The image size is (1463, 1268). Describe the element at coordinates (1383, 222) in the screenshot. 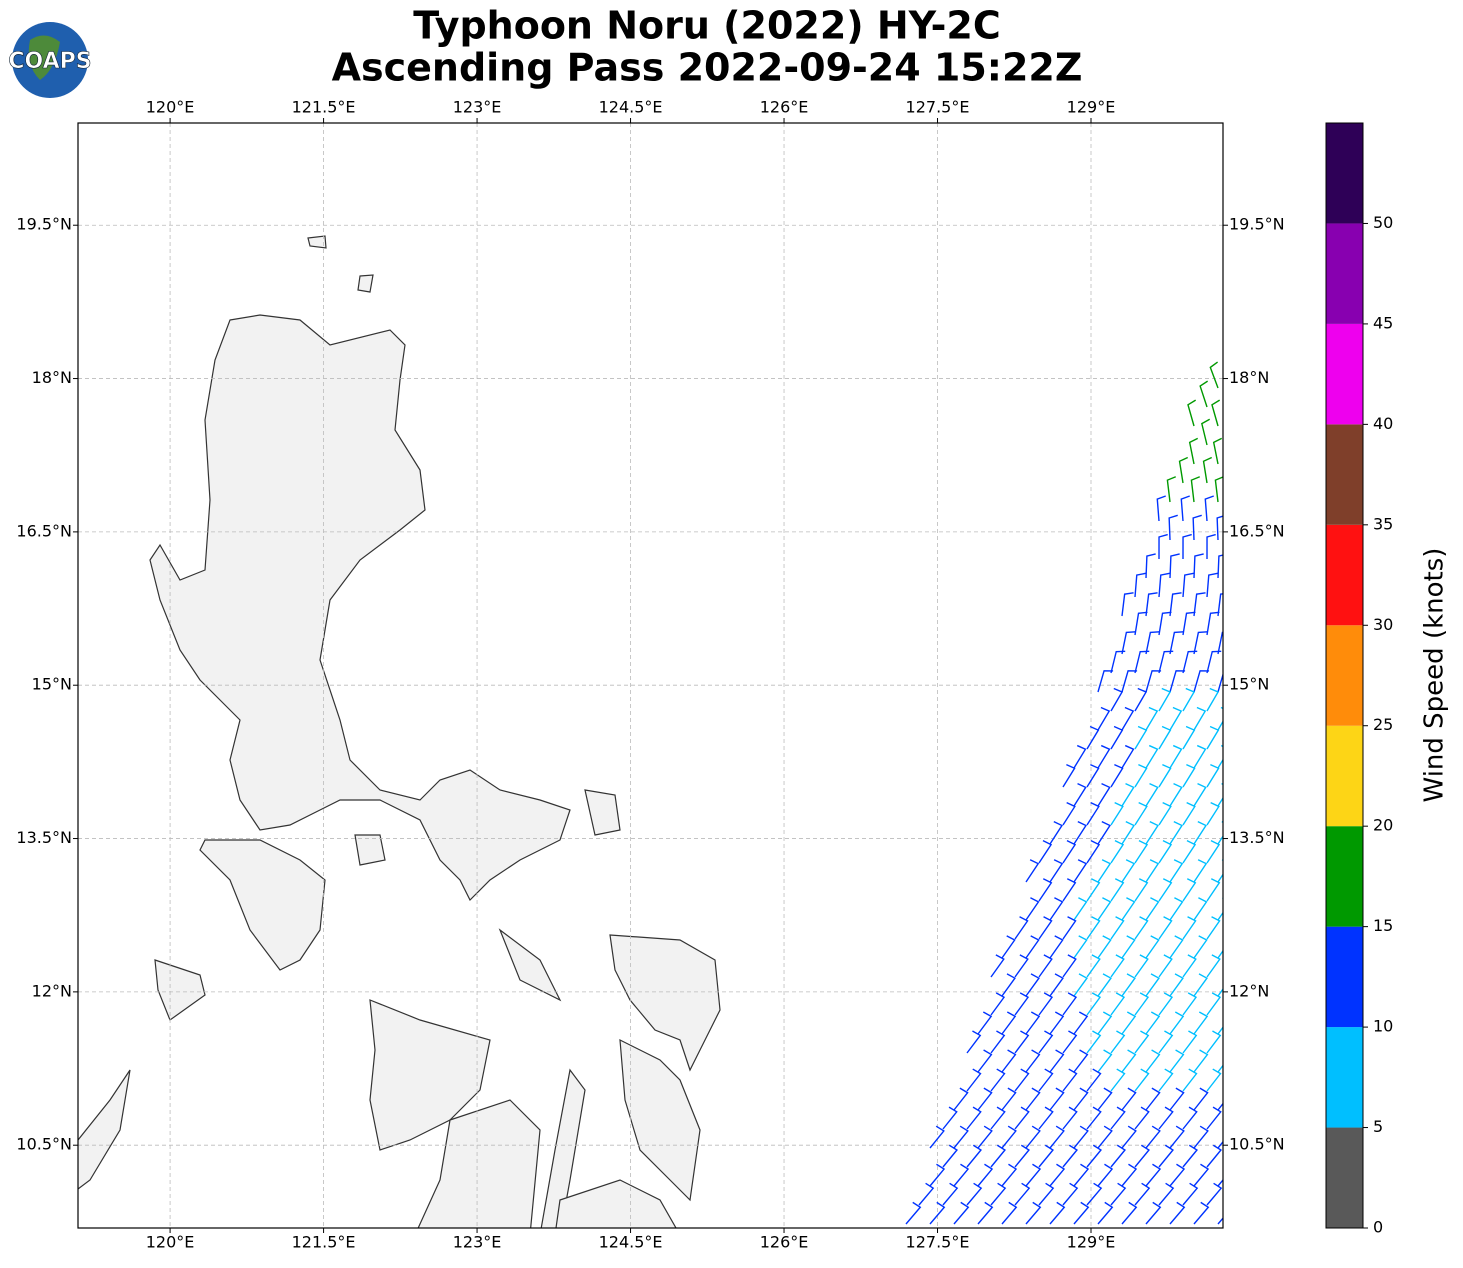

I see `colorbar-tick-label: 50` at that location.